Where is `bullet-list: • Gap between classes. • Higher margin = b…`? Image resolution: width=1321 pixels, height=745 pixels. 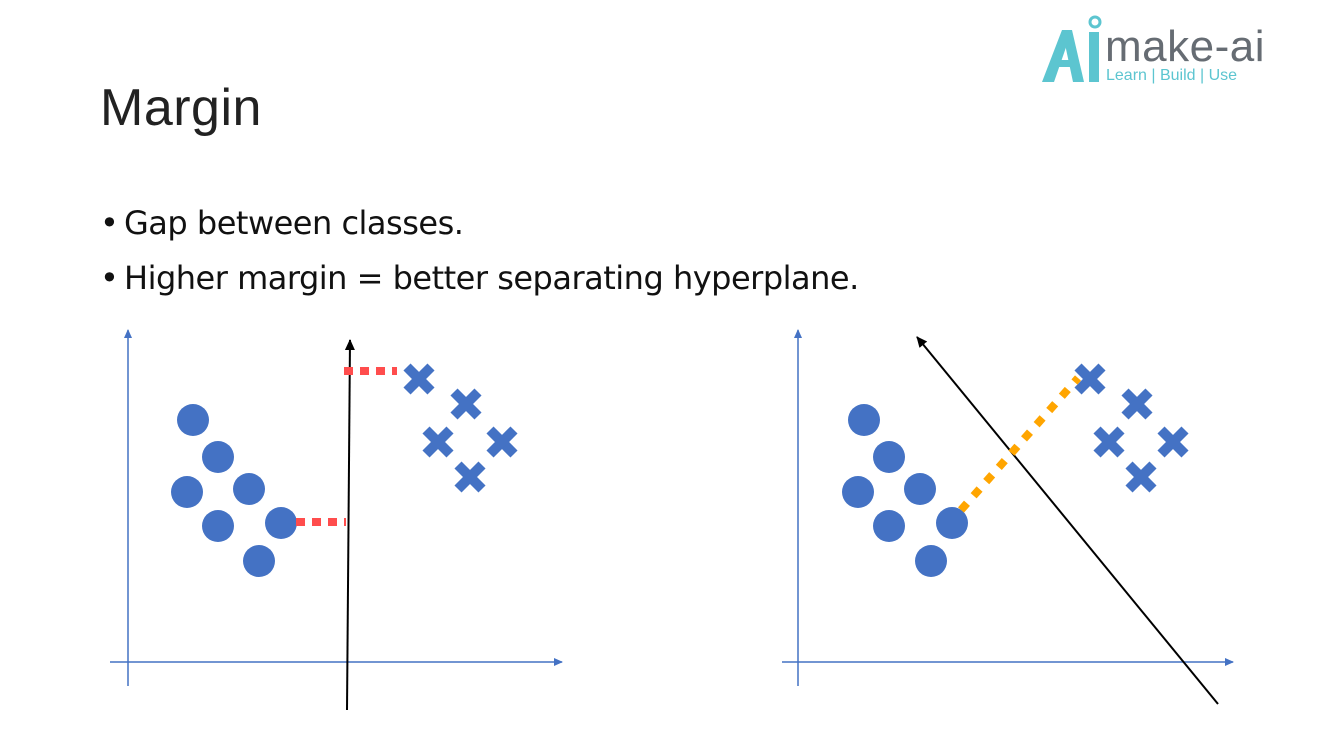 bullet-list: • Gap between classes. • Higher margin = b… is located at coordinates (479, 258).